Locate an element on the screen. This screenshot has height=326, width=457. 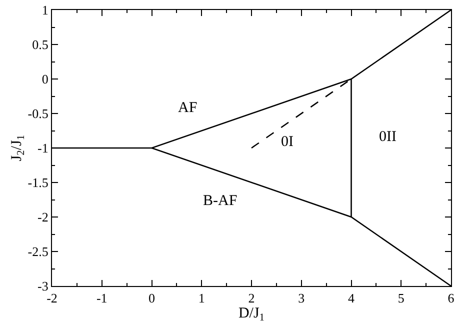
x-tick-label: 3 is located at coordinates (301, 298).